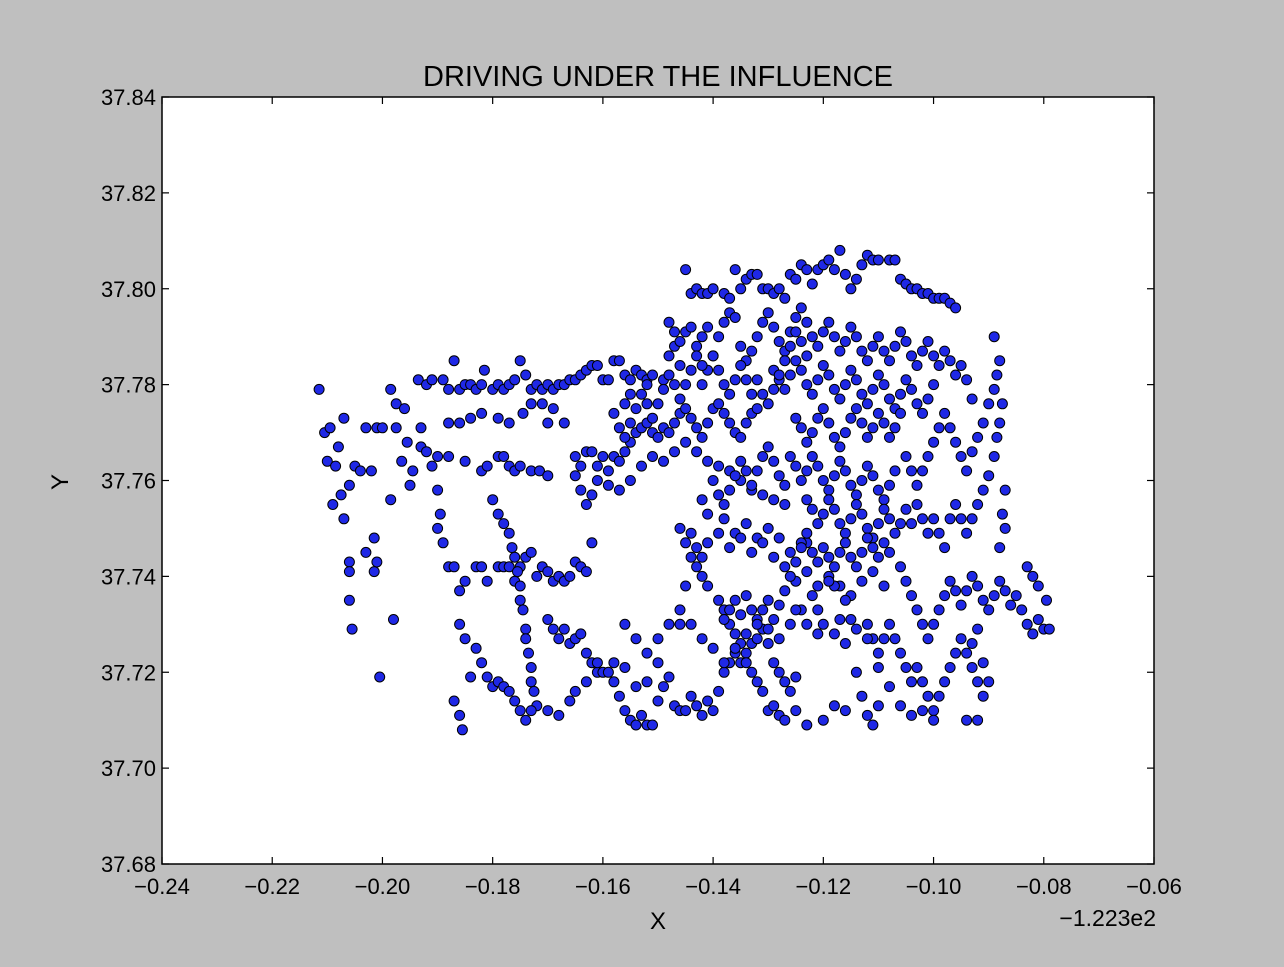 The image size is (1284, 967). Describe the element at coordinates (128, 97) in the screenshot. I see `y-tick-label: 37.84` at that location.